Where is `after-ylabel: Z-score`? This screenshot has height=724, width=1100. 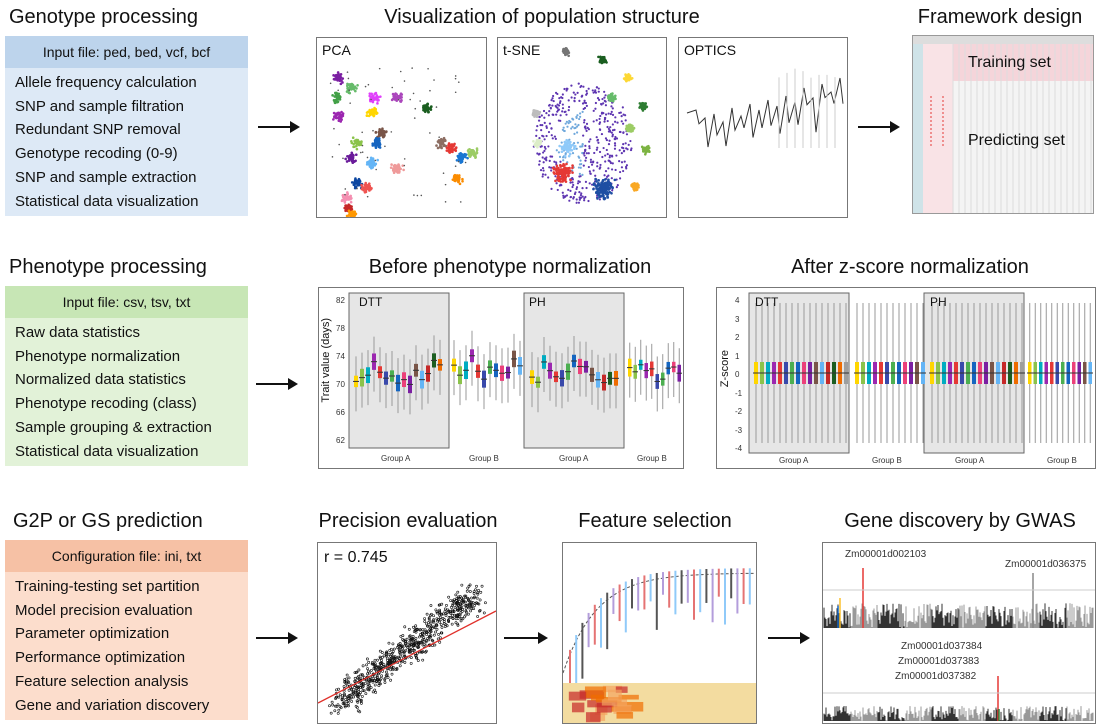
after-ylabel: Z-score is located at coordinates (725, 369).